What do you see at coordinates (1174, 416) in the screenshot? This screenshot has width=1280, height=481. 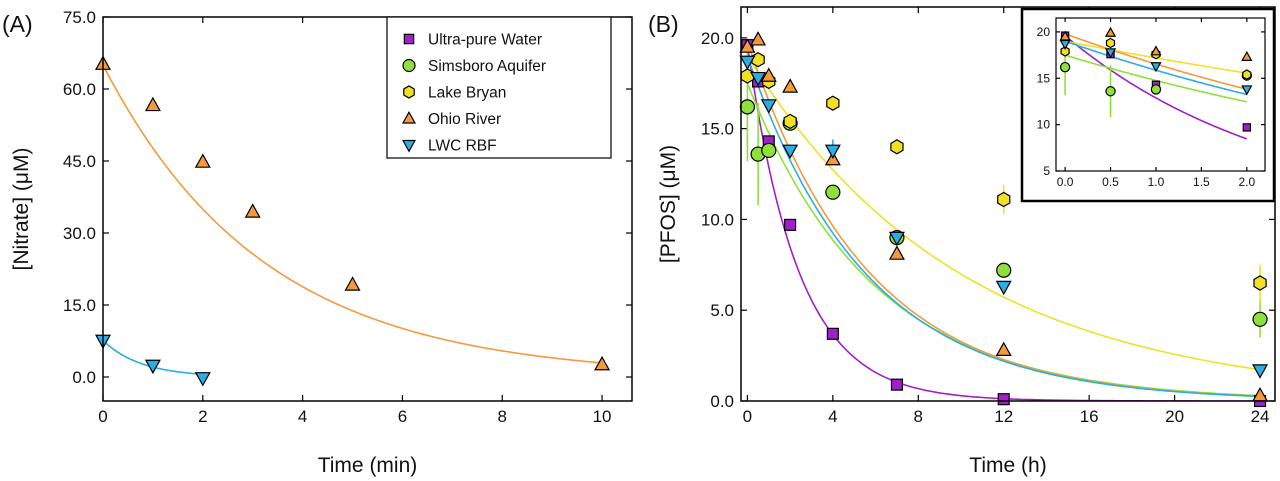 I see `x-tick-label: 20` at bounding box center [1174, 416].